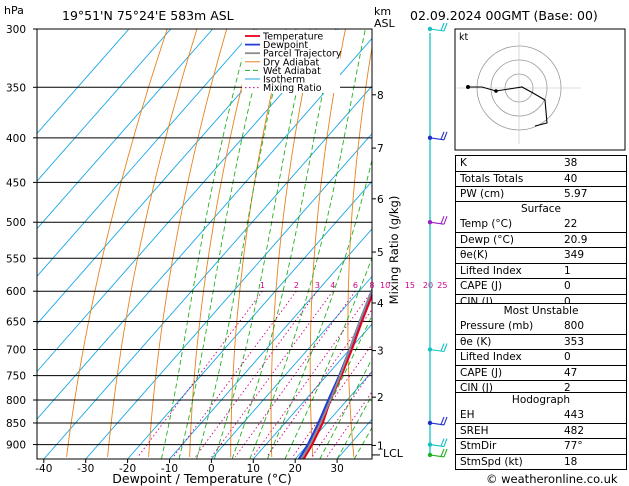 This screenshot has height=486, width=629. What do you see at coordinates (541, 461) in the screenshot?
I see `hodo-row: StmSpd (kt) 18` at bounding box center [541, 461].